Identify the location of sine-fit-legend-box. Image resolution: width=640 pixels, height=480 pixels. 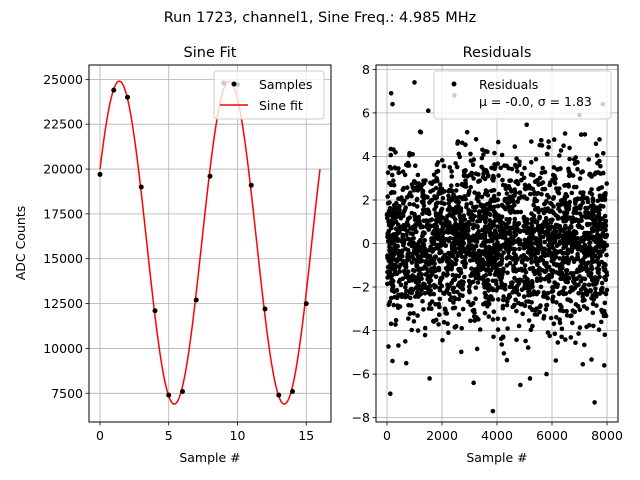
(269, 95).